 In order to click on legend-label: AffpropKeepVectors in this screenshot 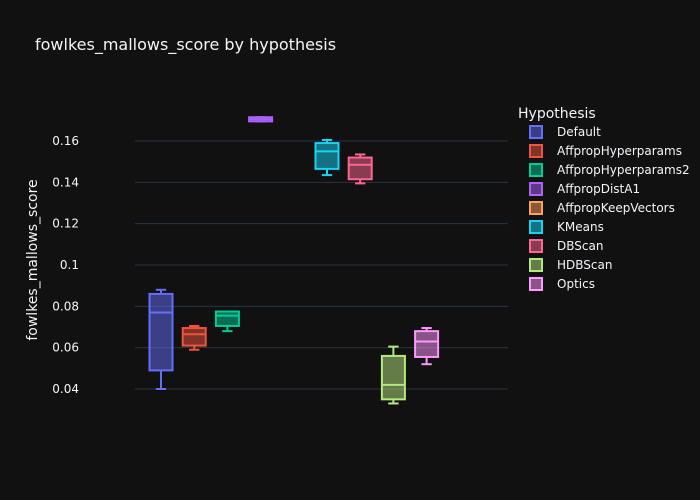, I will do `click(616, 208)`.